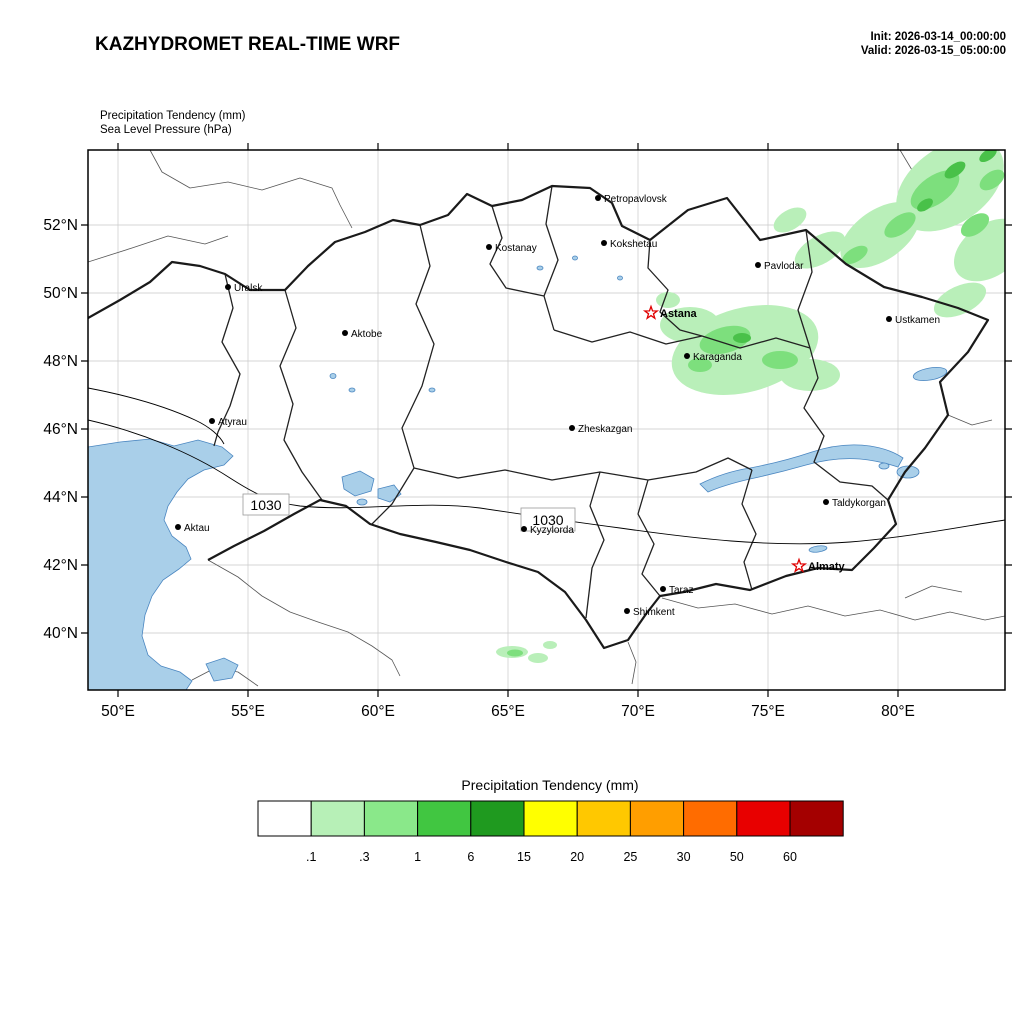 Image resolution: width=1024 pixels, height=1024 pixels. I want to click on lon-tick-label: 75°E, so click(768, 711).